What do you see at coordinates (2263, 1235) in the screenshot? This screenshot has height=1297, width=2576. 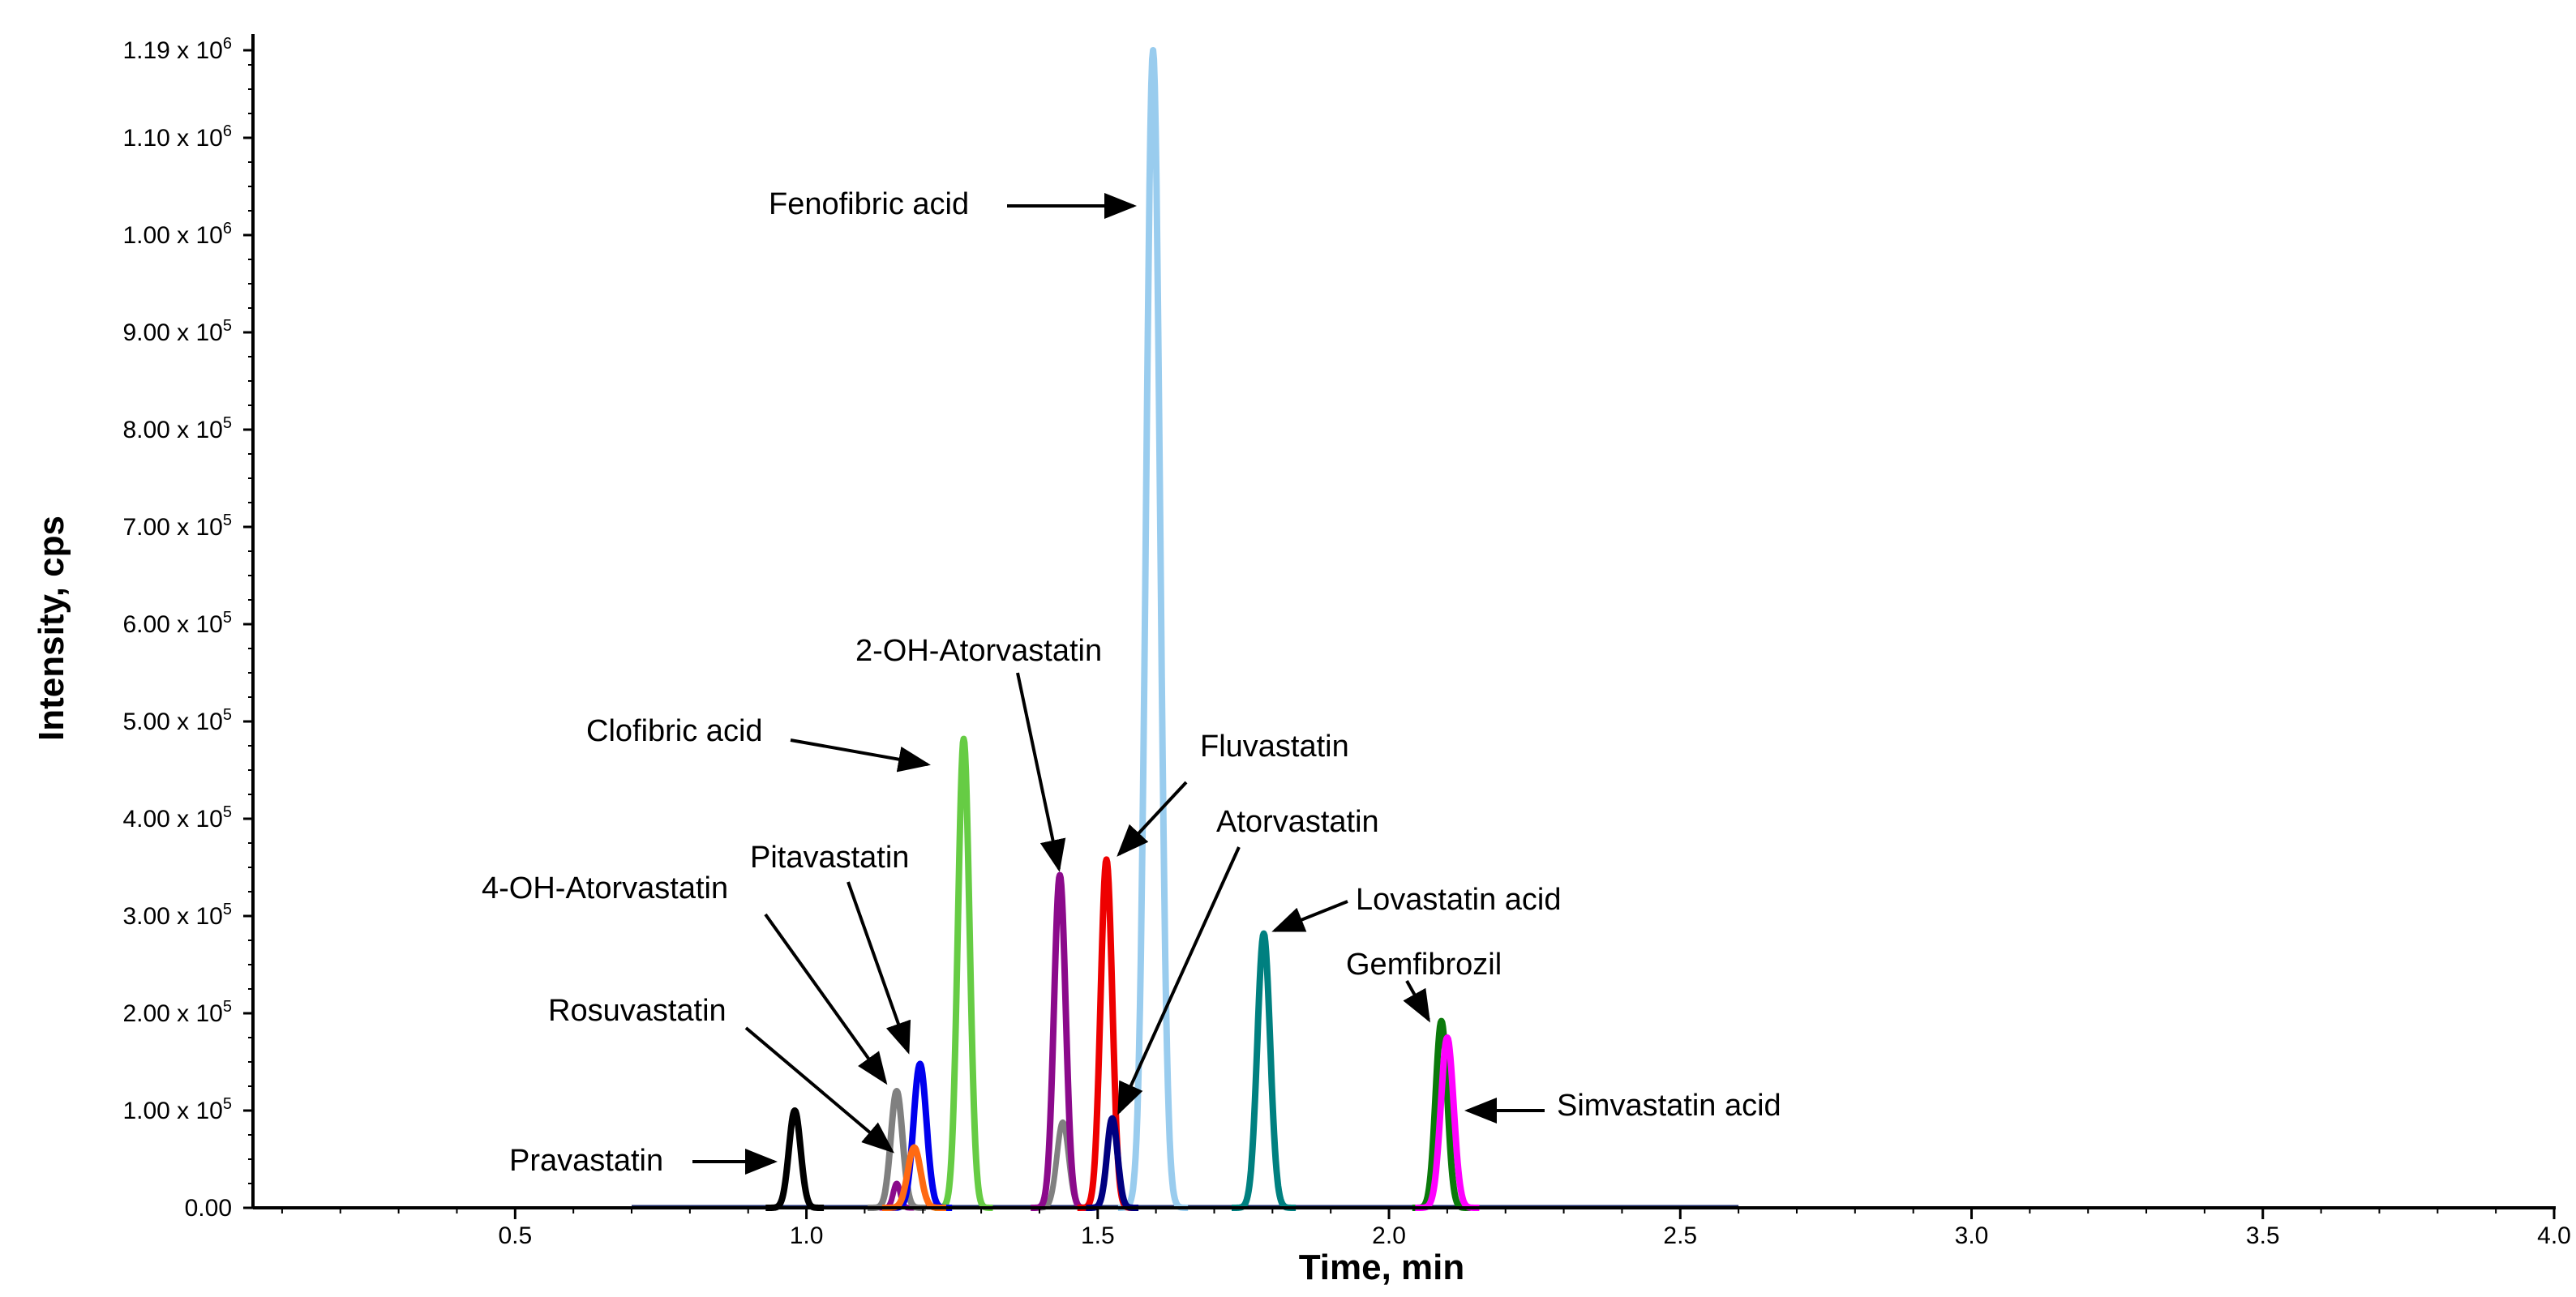 I see `x-tick-label-6: 3.5` at bounding box center [2263, 1235].